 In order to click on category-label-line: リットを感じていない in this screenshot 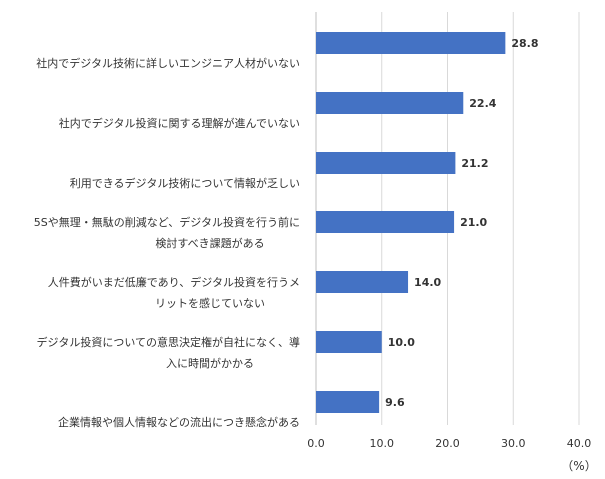, I will do `click(210, 303)`.